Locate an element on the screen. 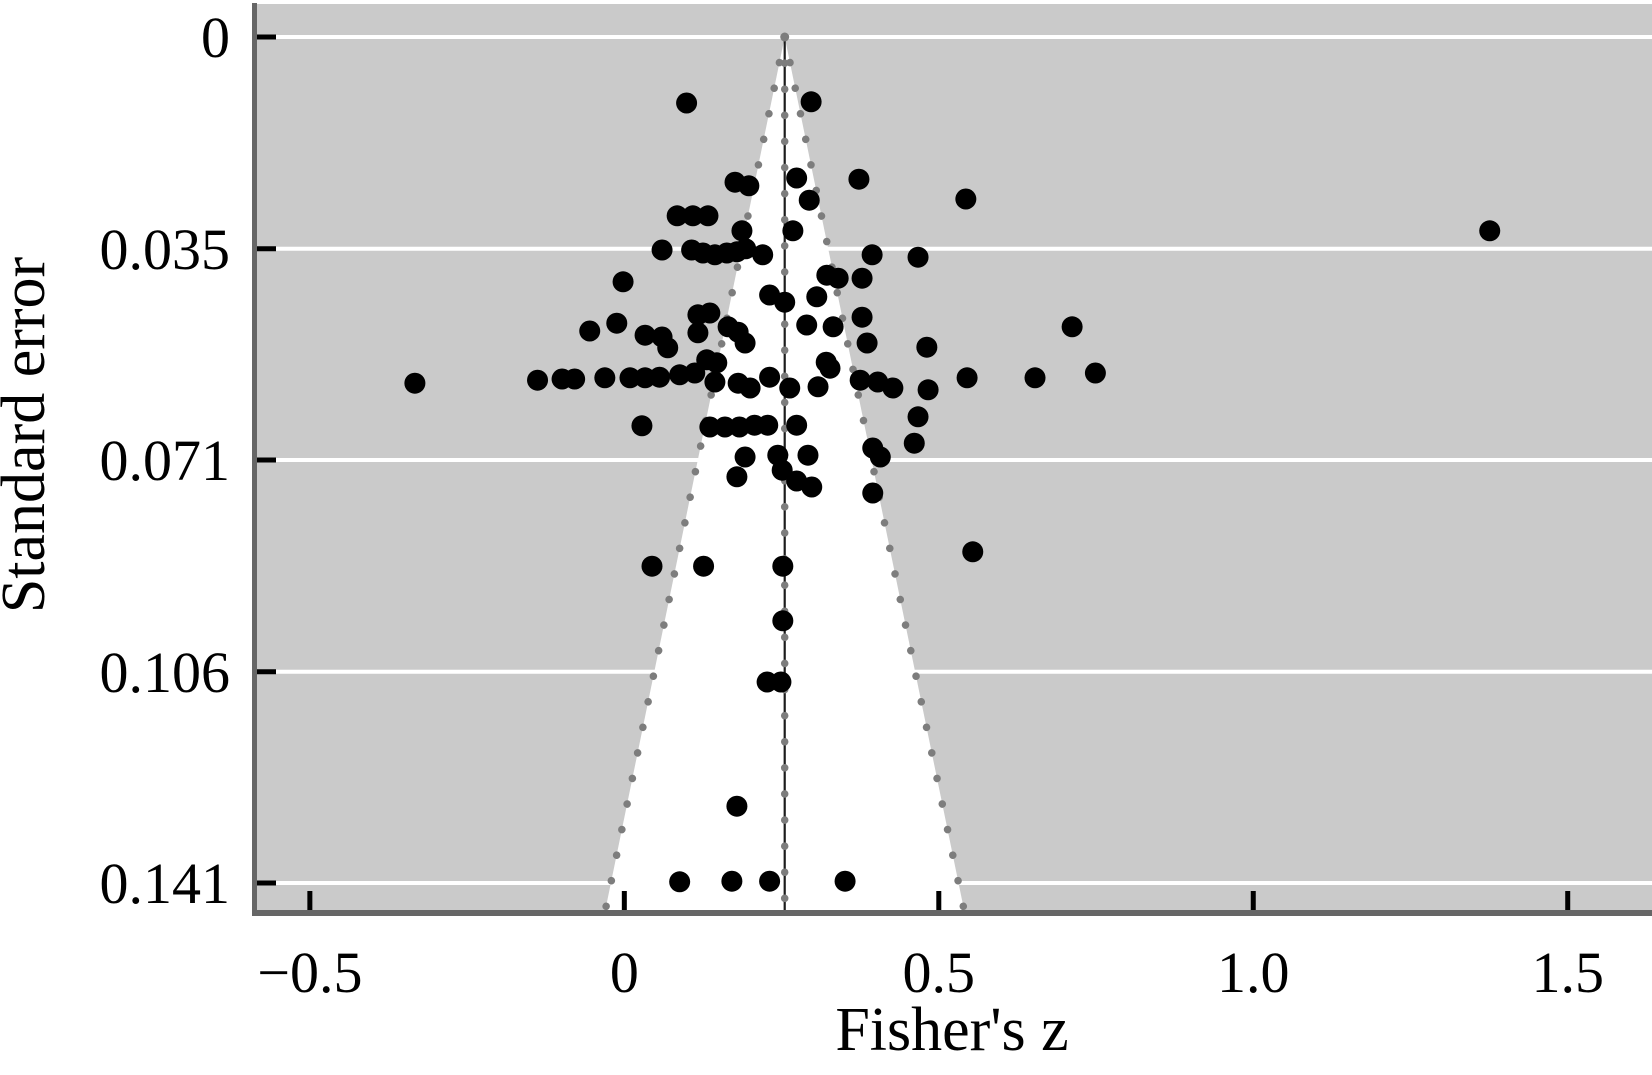 This screenshot has height=1075, width=1652. x-tick-label: 1.0 is located at coordinates (1253, 972).